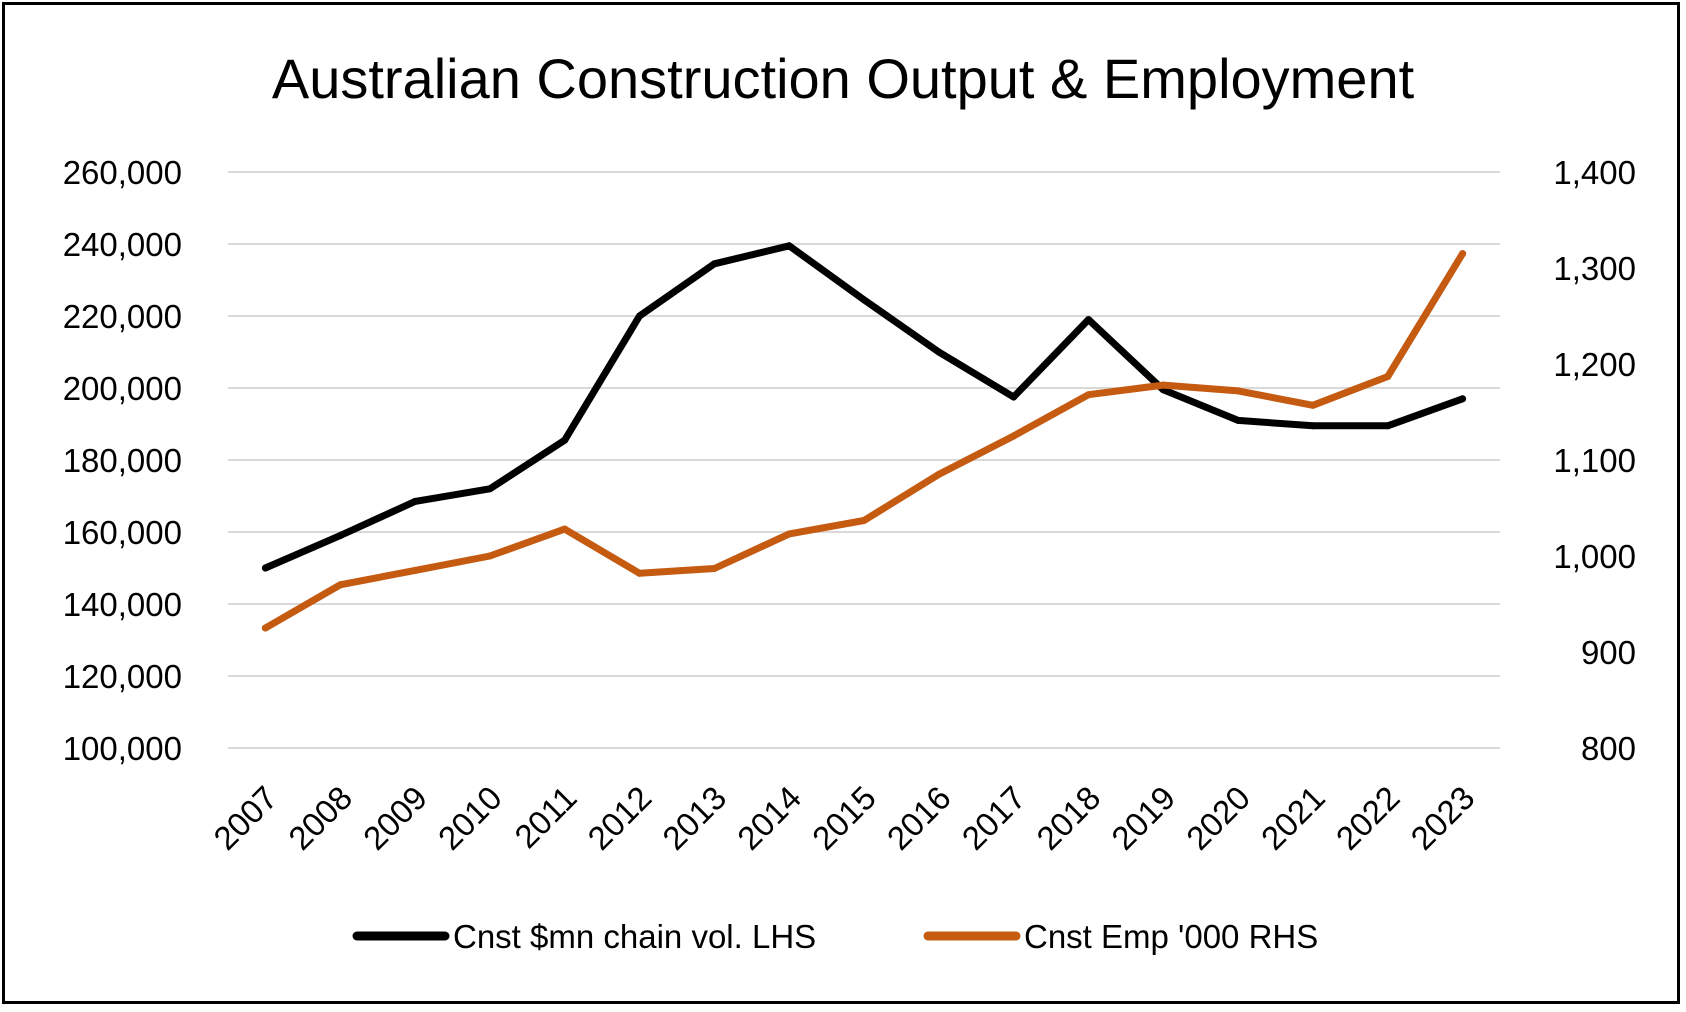 The height and width of the screenshot is (1012, 1686). What do you see at coordinates (1594, 172) in the screenshot?
I see `right-tick-label: 1,400` at bounding box center [1594, 172].